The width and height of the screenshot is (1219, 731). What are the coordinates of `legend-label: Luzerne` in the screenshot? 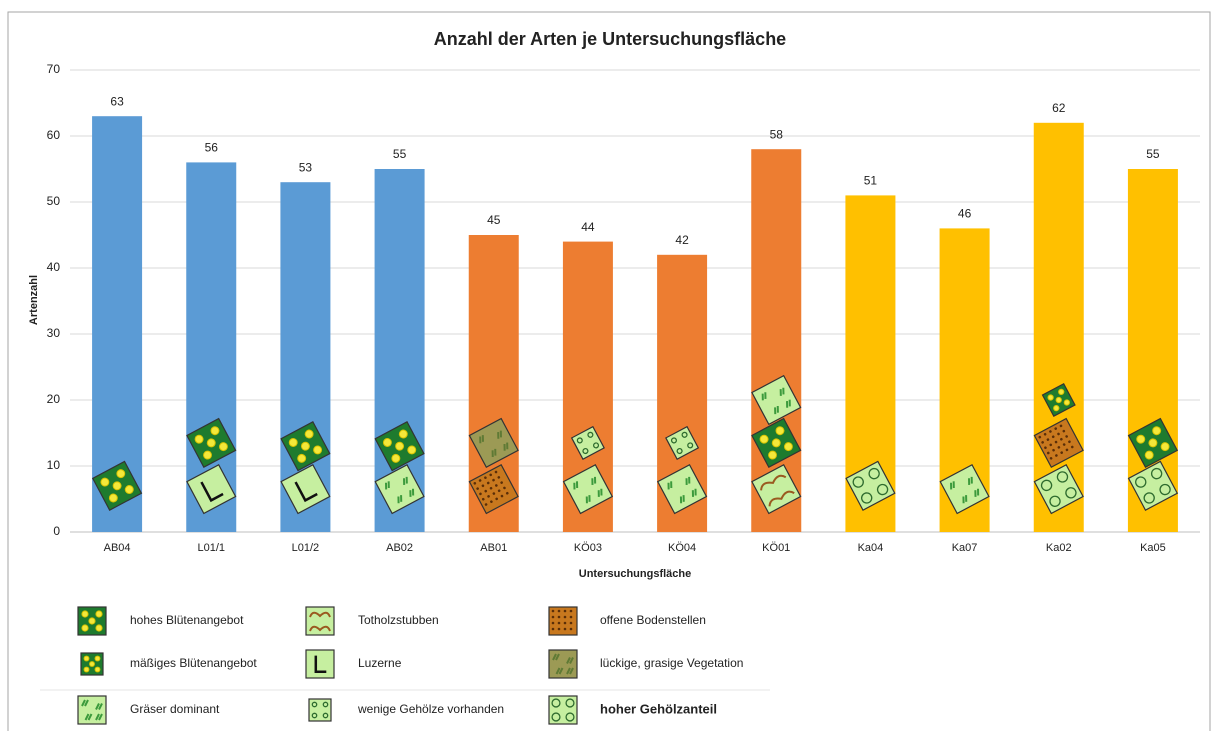 It's located at (380, 663).